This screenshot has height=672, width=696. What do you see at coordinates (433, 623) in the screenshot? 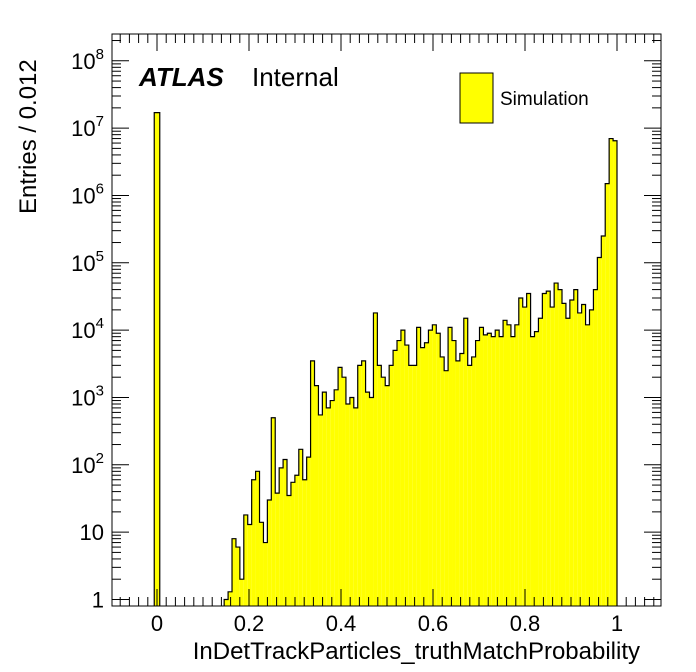
I see `x-tick-label: 0.6` at bounding box center [433, 623].